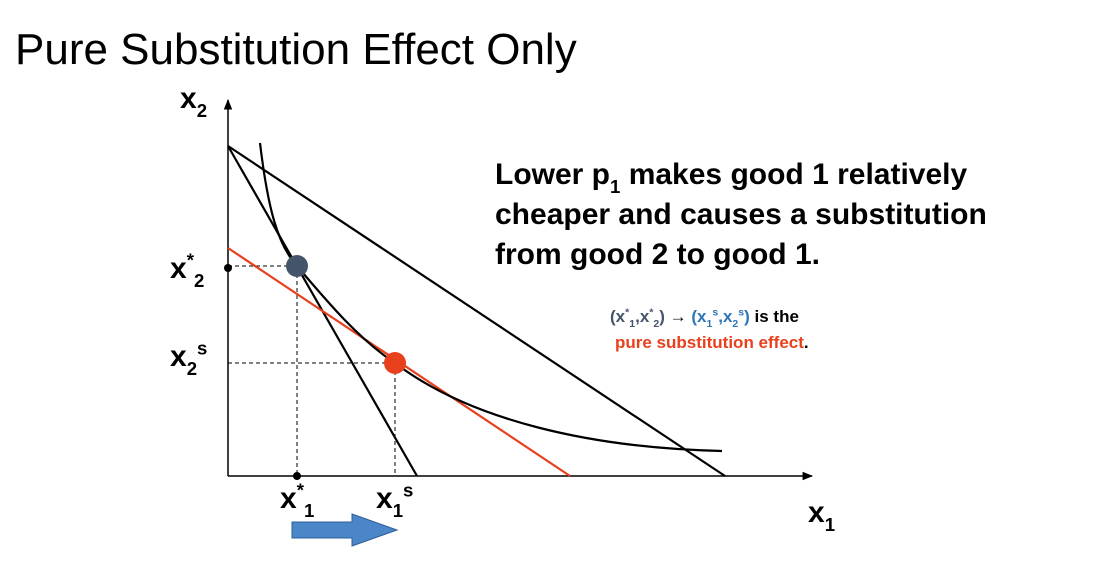  Describe the element at coordinates (774, 316) in the screenshot. I see `text-segment: is the` at that location.